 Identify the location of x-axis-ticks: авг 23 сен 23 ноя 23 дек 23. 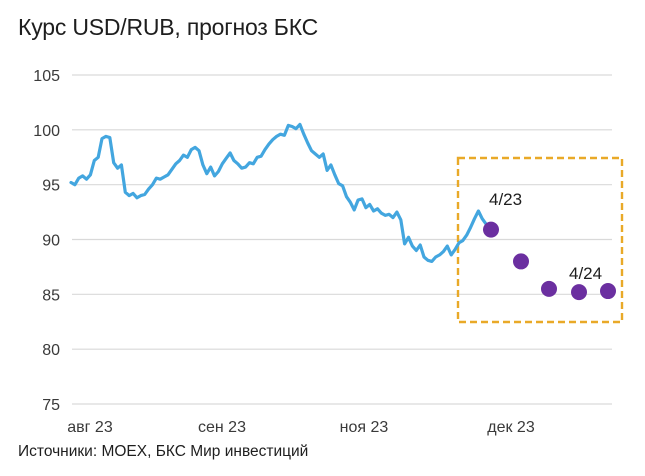
(301, 427).